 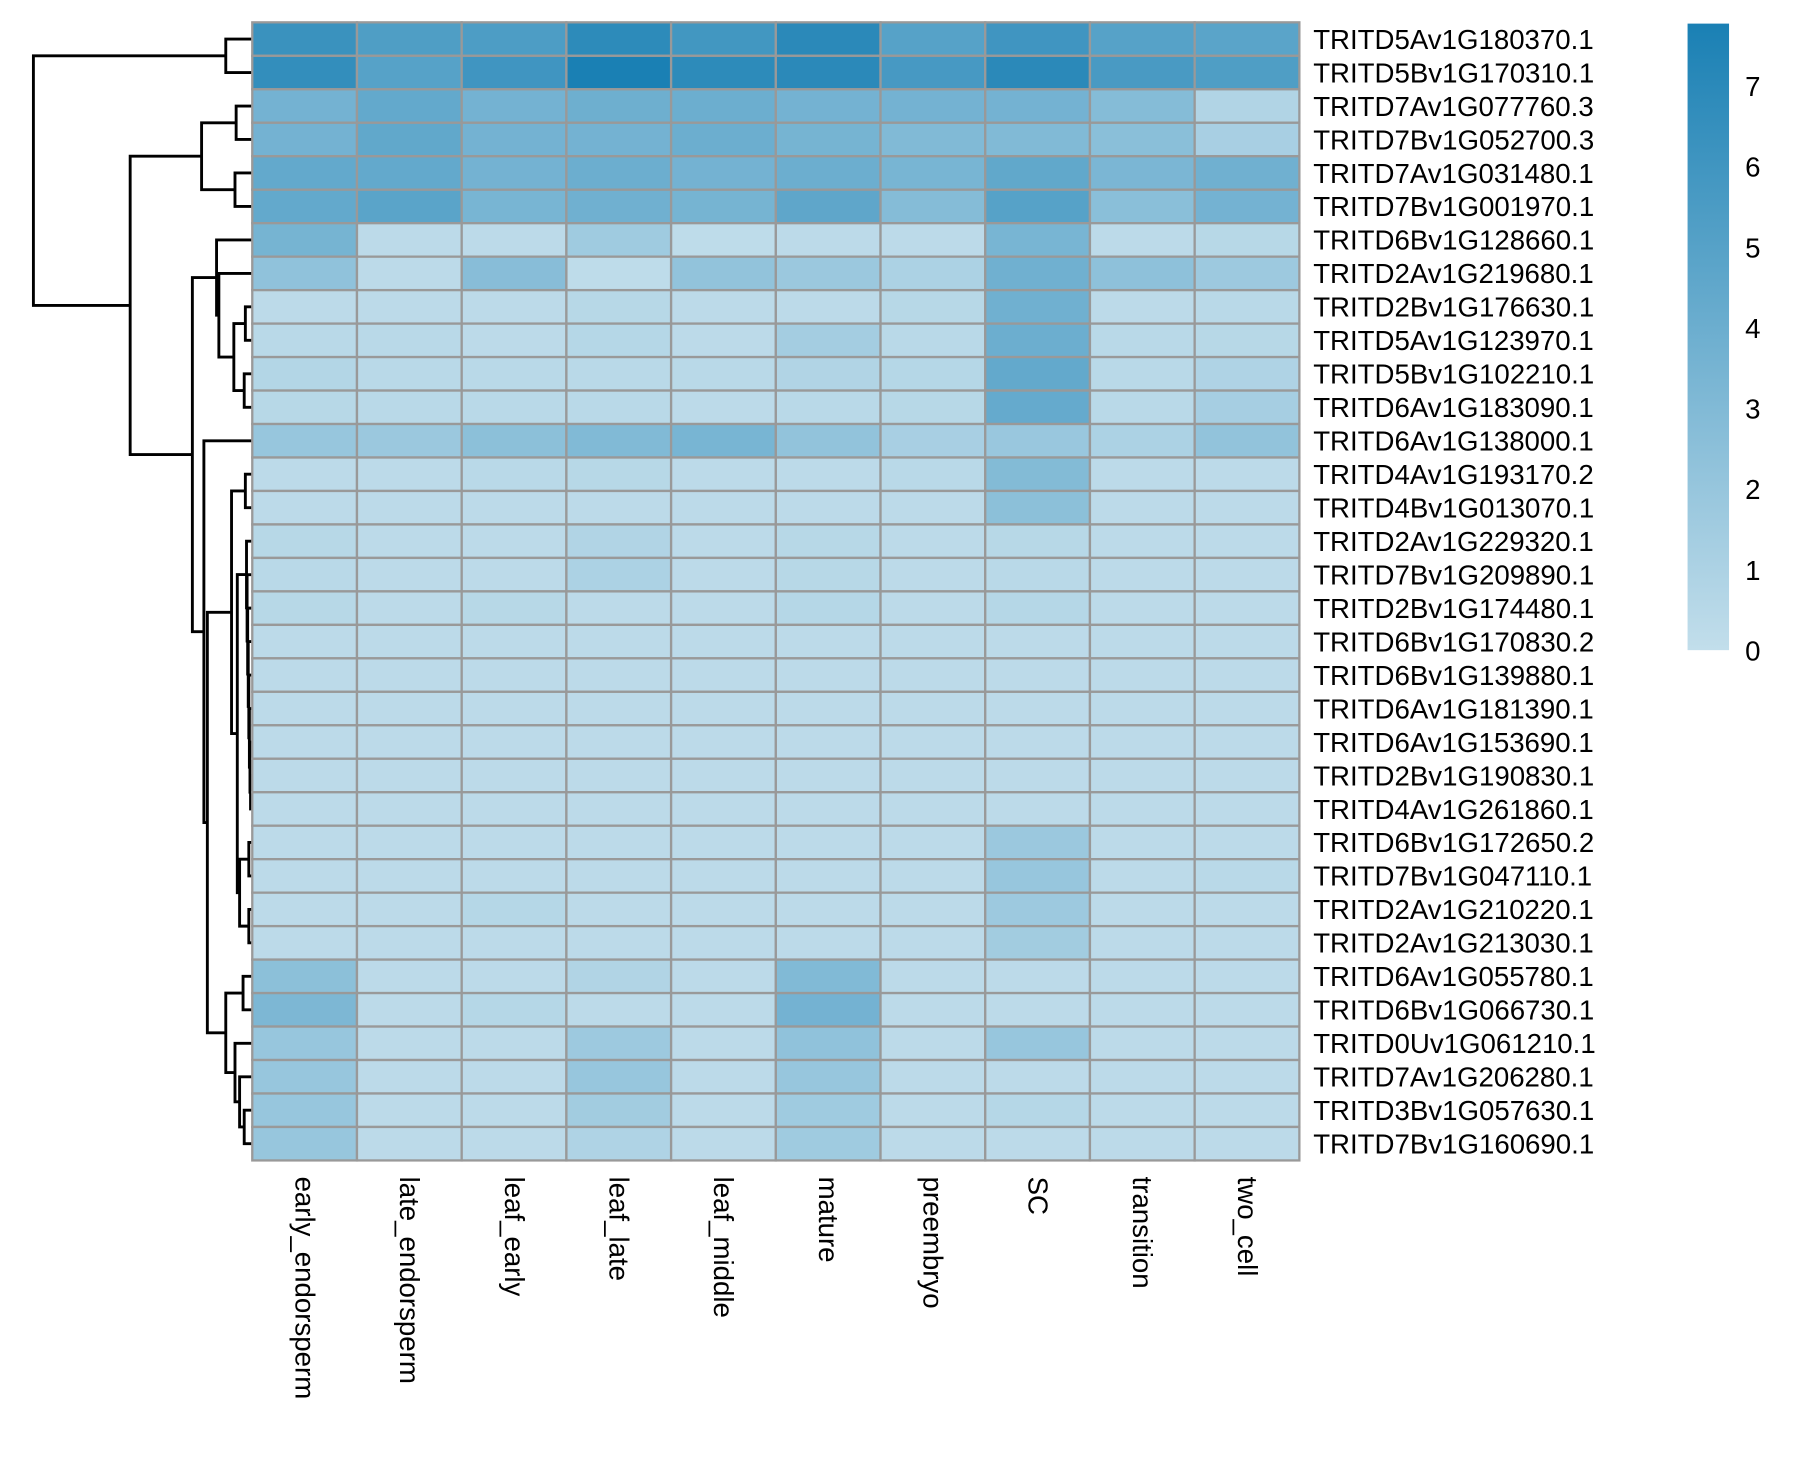 What do you see at coordinates (1453, 441) in the screenshot?
I see `row-label: TRITD6Av1G138000.1` at bounding box center [1453, 441].